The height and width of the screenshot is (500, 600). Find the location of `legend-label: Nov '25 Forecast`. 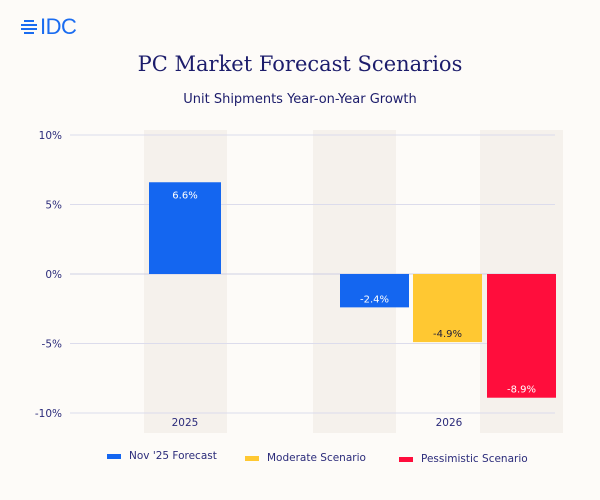

legend-label: Nov '25 Forecast is located at coordinates (173, 456).